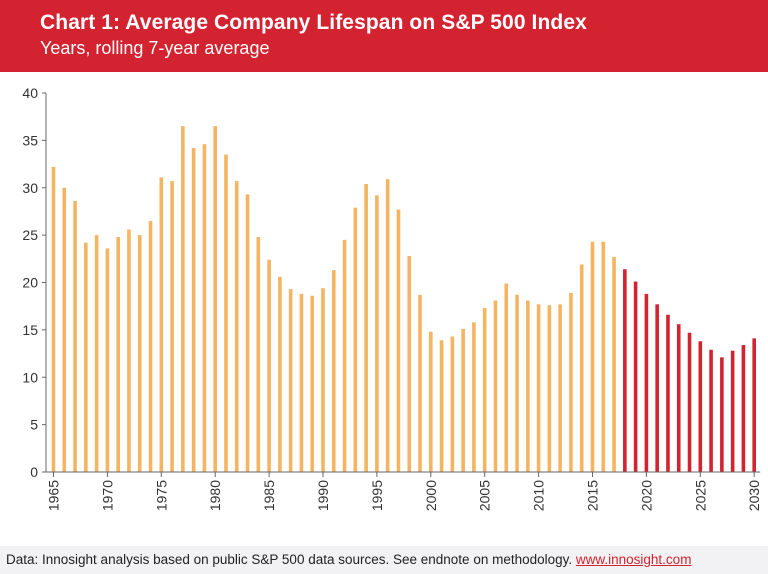  What do you see at coordinates (539, 495) in the screenshot?
I see `x-tick-label: 2010` at bounding box center [539, 495].